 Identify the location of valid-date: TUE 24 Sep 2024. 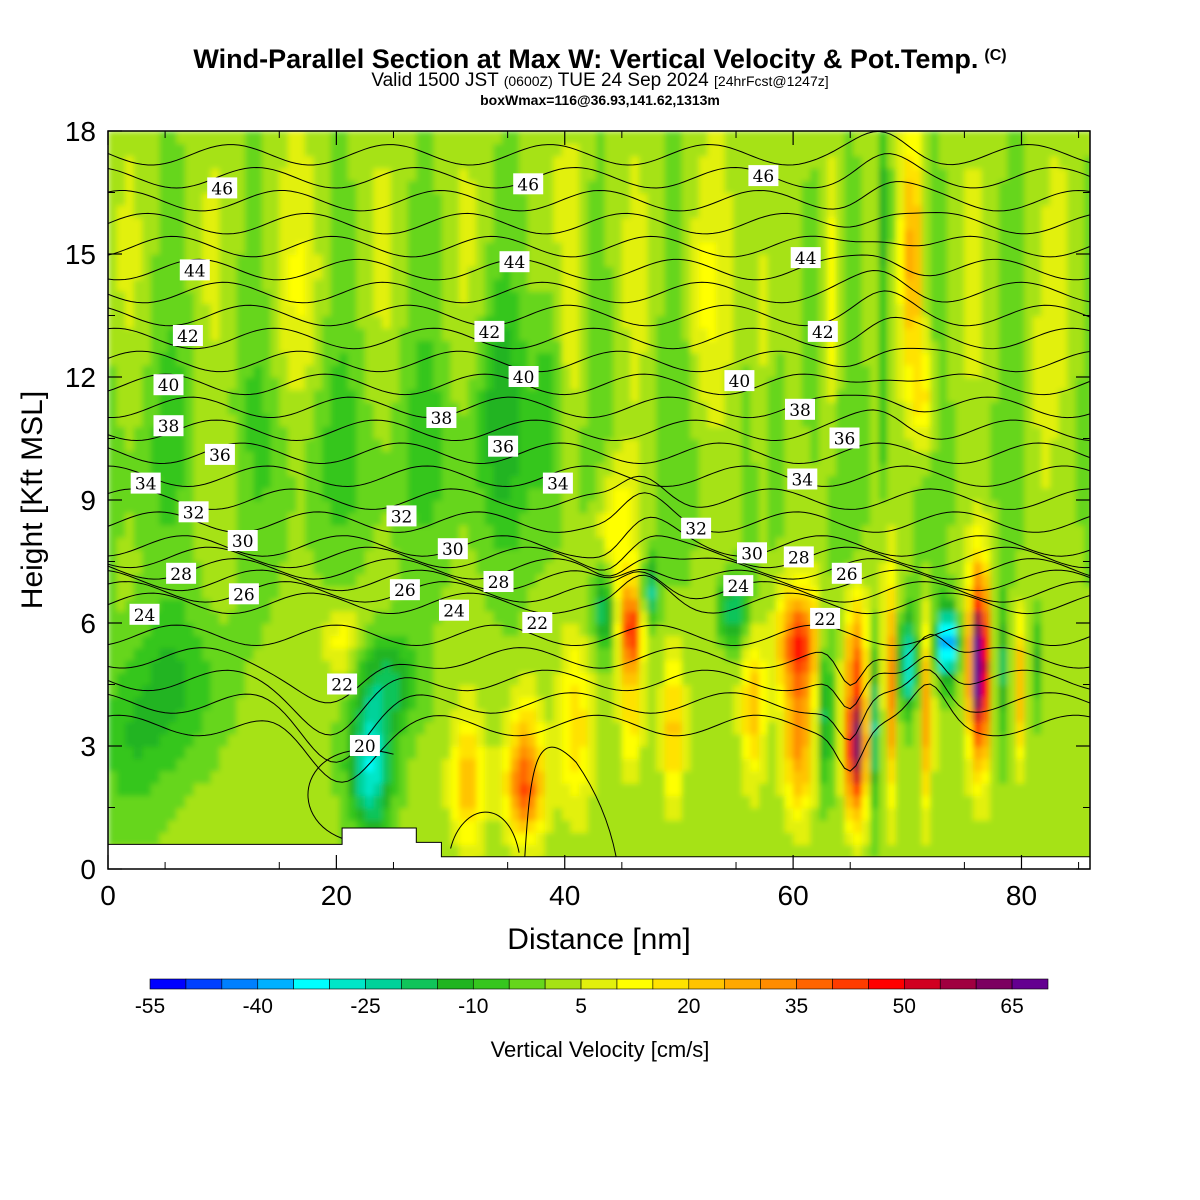
(633, 80).